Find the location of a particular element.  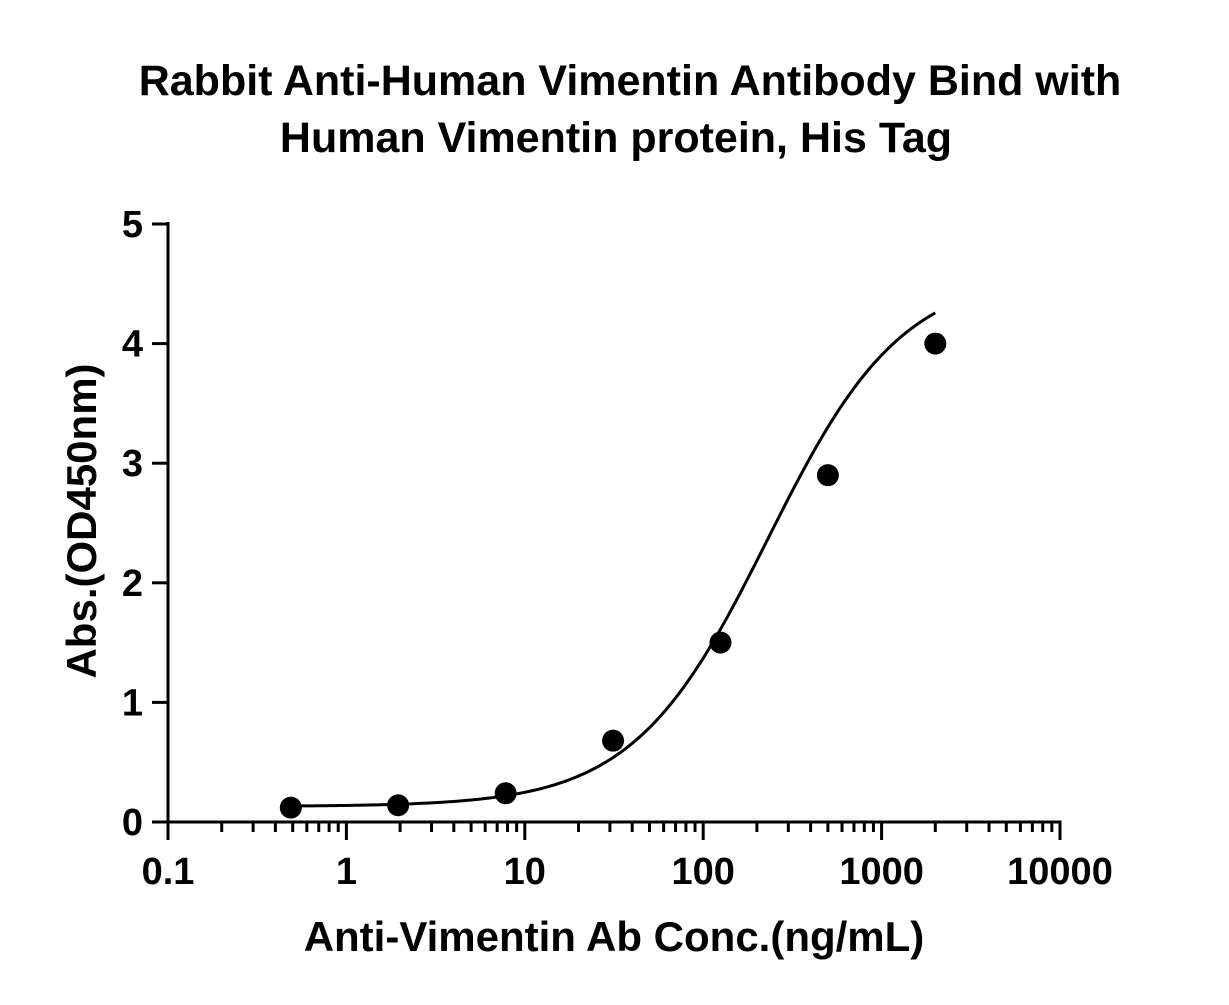

x-axis-label: Anti-Vimentin Ab Conc.(ng/mL) is located at coordinates (614, 936).